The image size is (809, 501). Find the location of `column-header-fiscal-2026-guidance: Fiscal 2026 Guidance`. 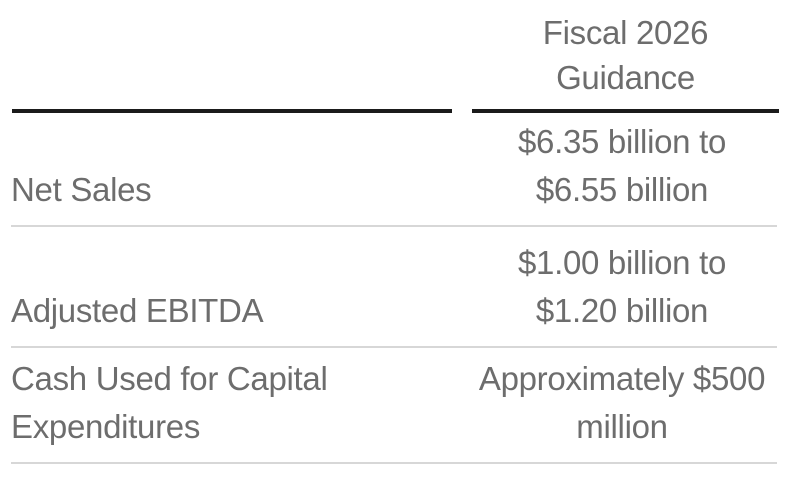

column-header-fiscal-2026-guidance: Fiscal 2026 Guidance is located at coordinates (625, 56).